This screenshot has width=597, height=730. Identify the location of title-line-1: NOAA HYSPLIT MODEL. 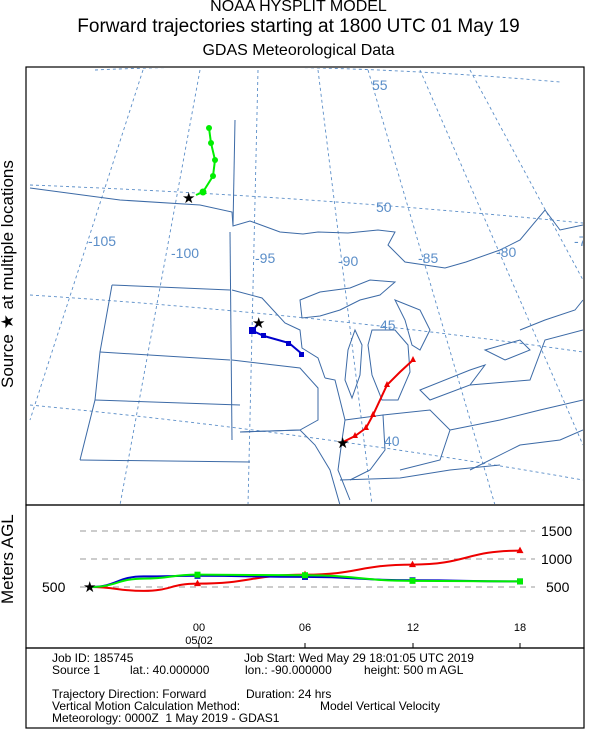
(298, 7).